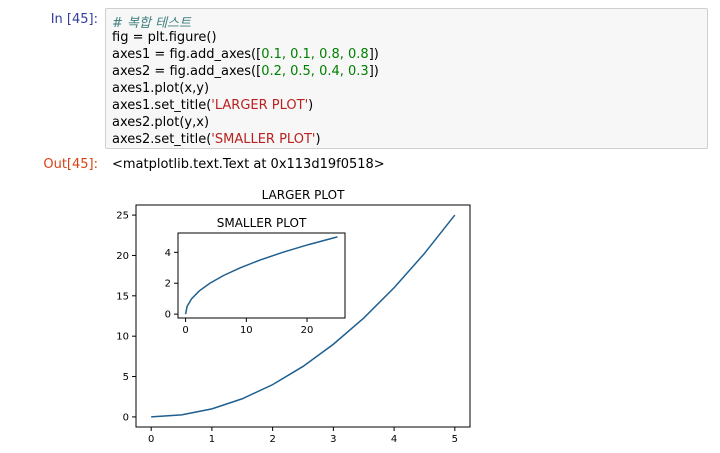 The width and height of the screenshot is (720, 453). What do you see at coordinates (455, 439) in the screenshot?
I see `larger-plot-xtick-label: 5` at bounding box center [455, 439].